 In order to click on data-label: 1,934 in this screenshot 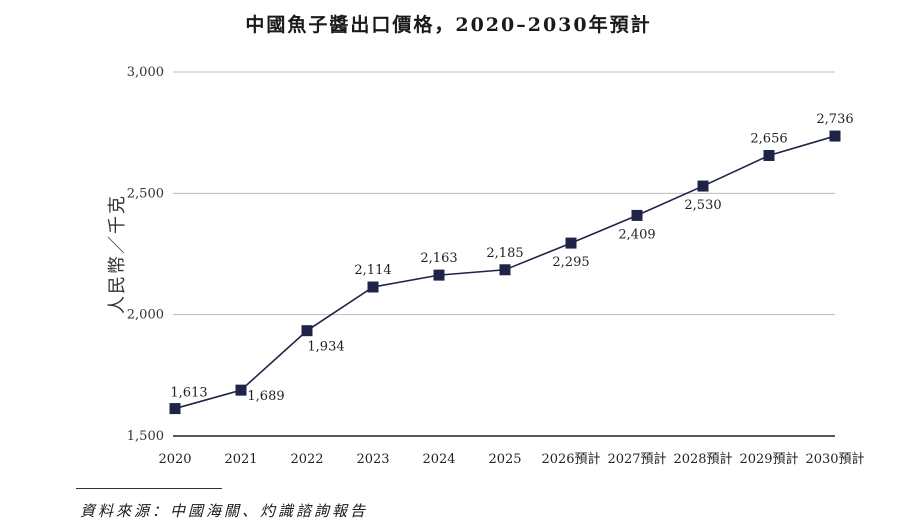, I will do `click(325, 347)`.